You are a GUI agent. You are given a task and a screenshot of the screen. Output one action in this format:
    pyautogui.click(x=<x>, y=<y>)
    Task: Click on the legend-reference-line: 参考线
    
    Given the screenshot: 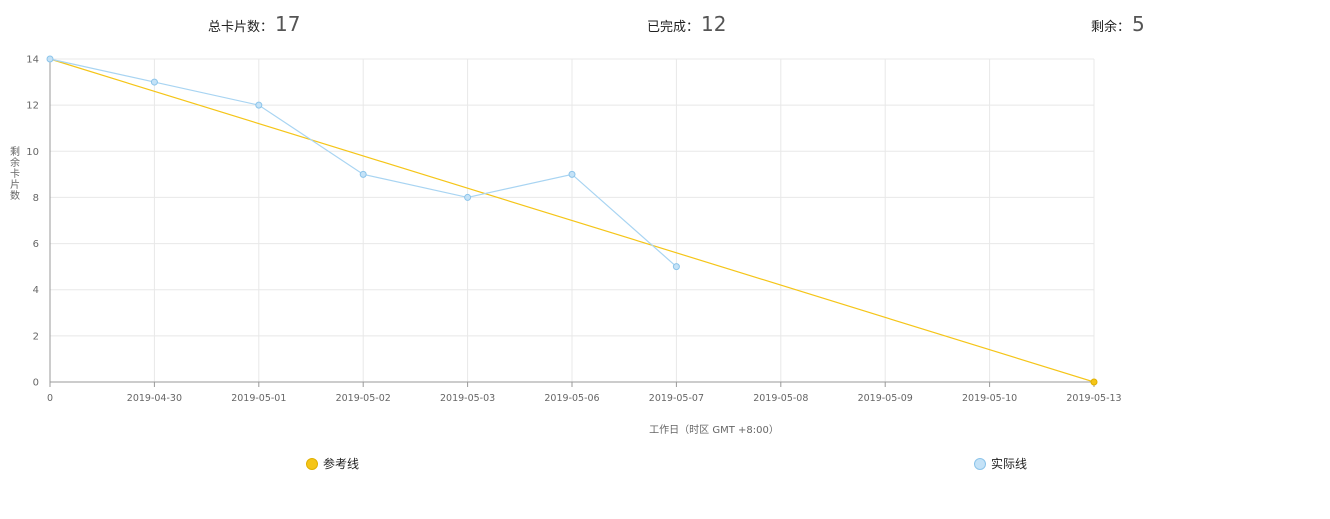 What is the action you would take?
    pyautogui.click(x=332, y=463)
    